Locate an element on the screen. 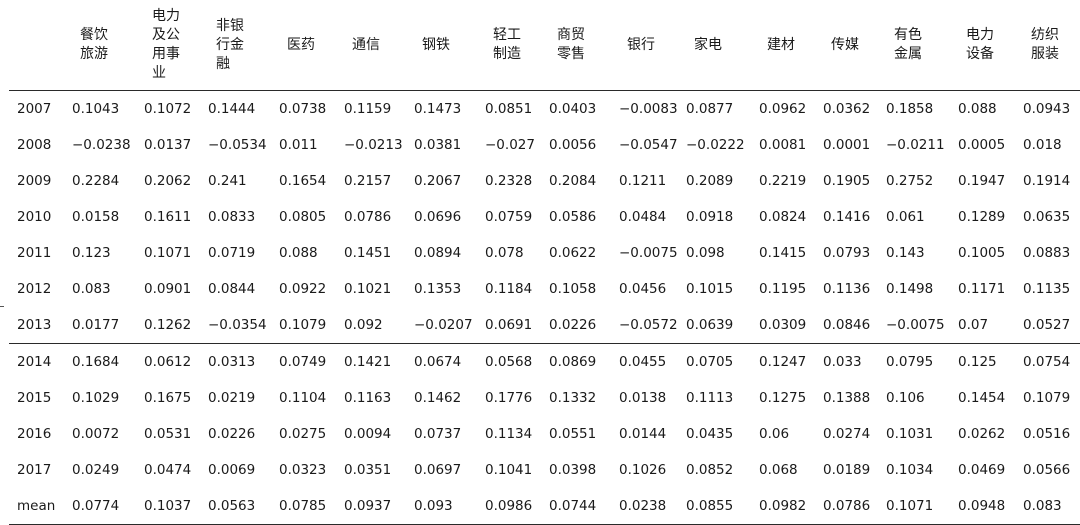 The width and height of the screenshot is (1080, 525). table-cell: 0.0323 is located at coordinates (303, 470).